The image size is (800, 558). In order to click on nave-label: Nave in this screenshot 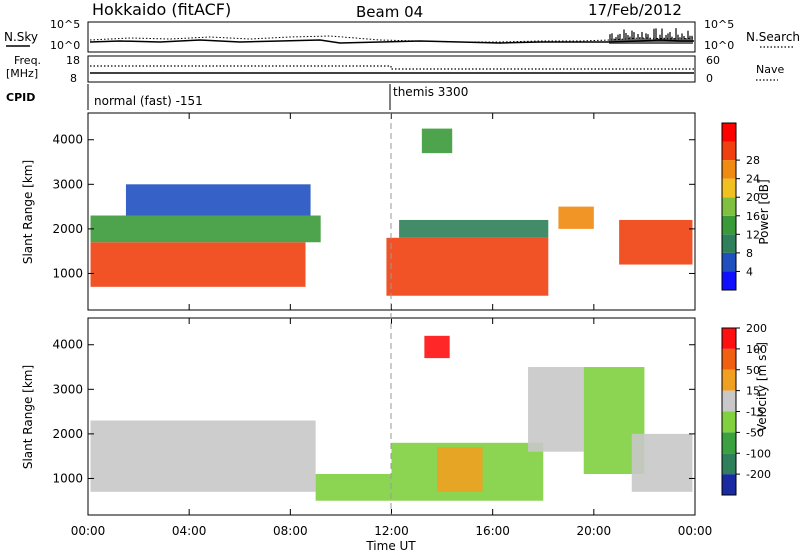, I will do `click(770, 69)`.